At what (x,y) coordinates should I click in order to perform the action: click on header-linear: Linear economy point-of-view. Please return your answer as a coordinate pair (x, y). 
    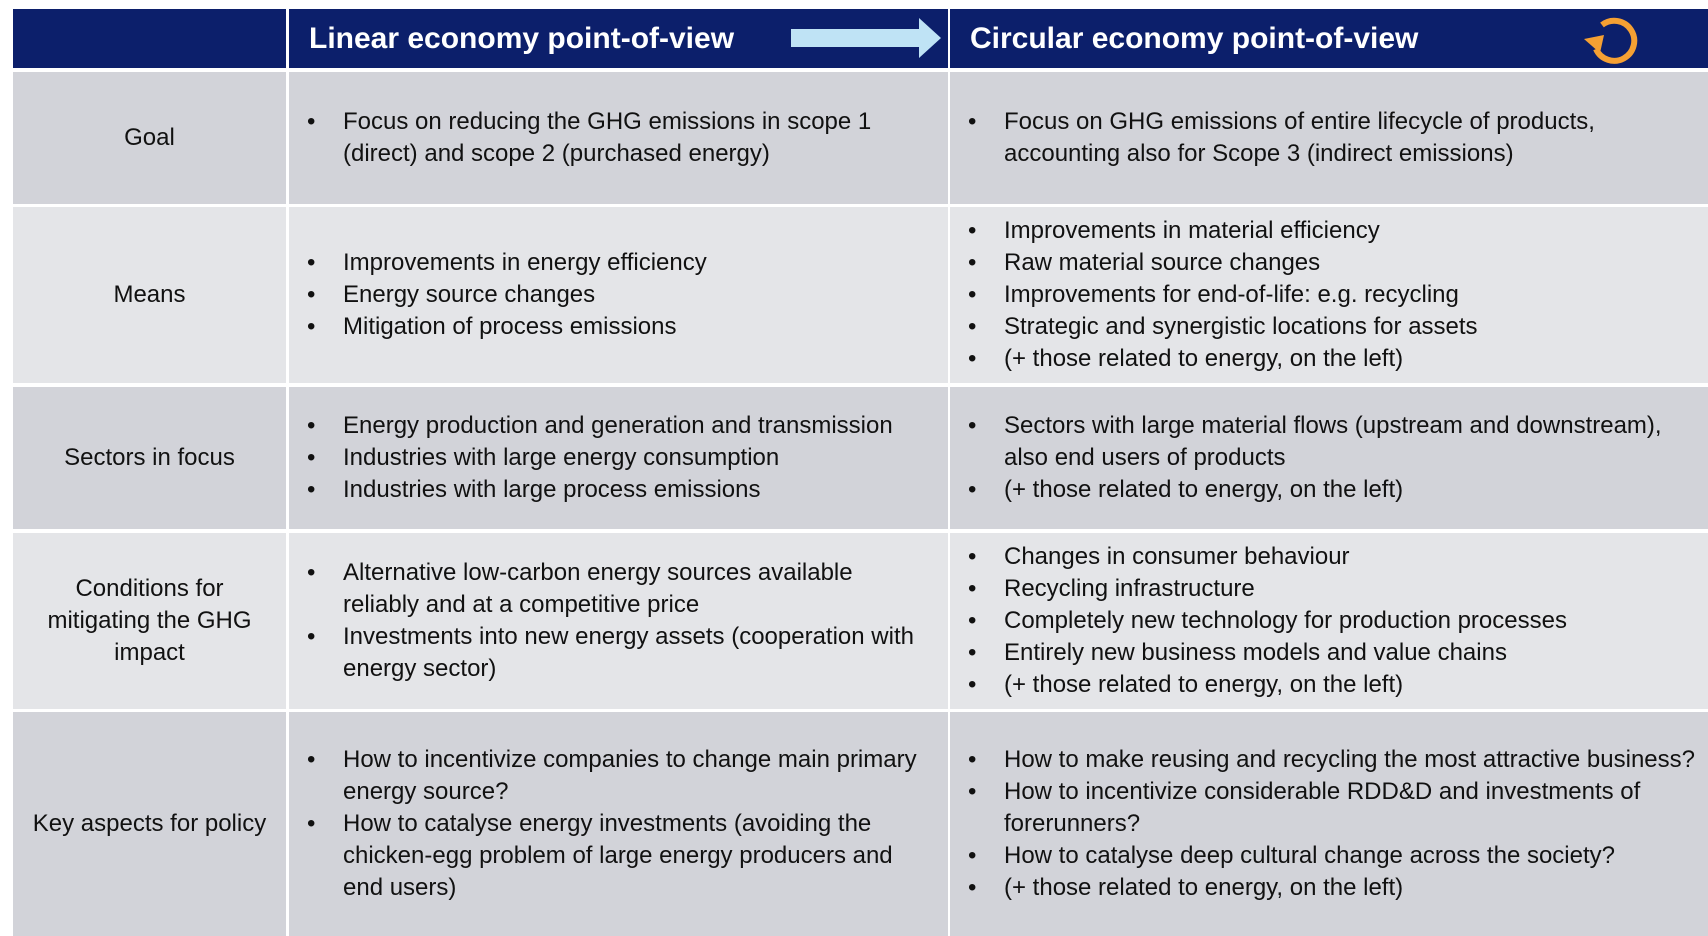
    Looking at the image, I should click on (618, 38).